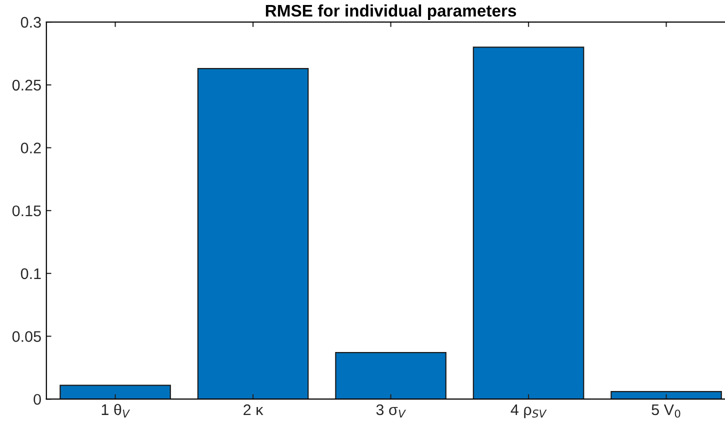 Image resolution: width=725 pixels, height=441 pixels. I want to click on y-tick-label: 0.1, so click(30, 274).